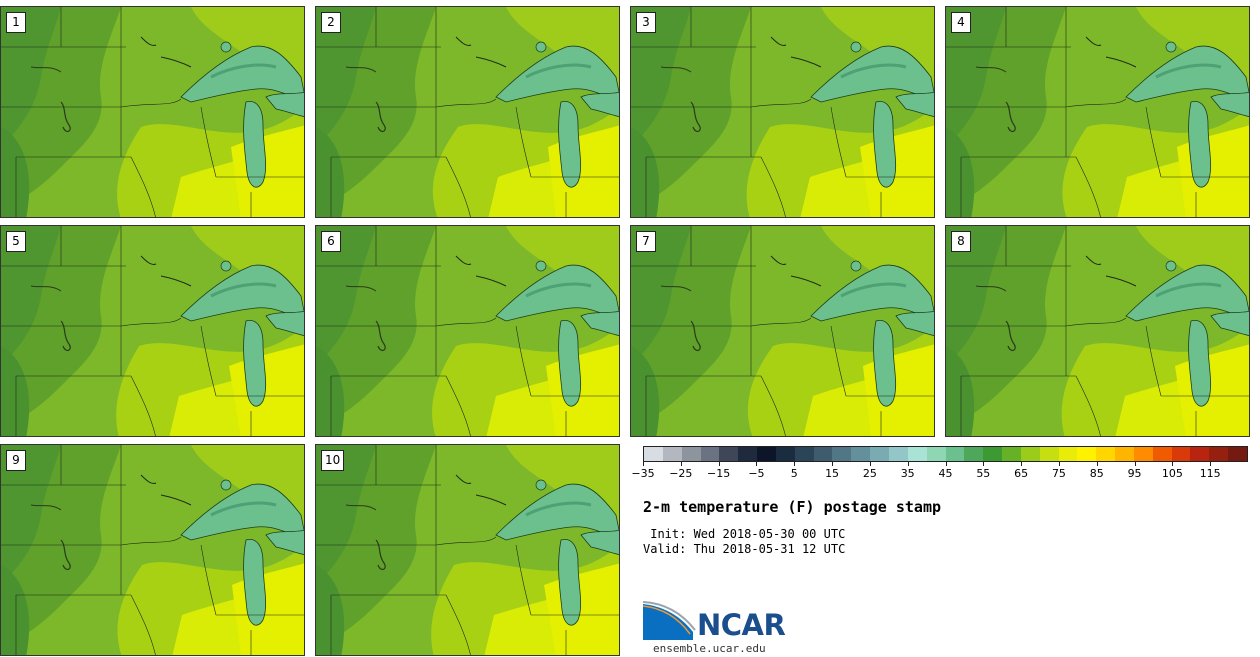  I want to click on colorbar-tick-label: 95, so click(1134, 473).